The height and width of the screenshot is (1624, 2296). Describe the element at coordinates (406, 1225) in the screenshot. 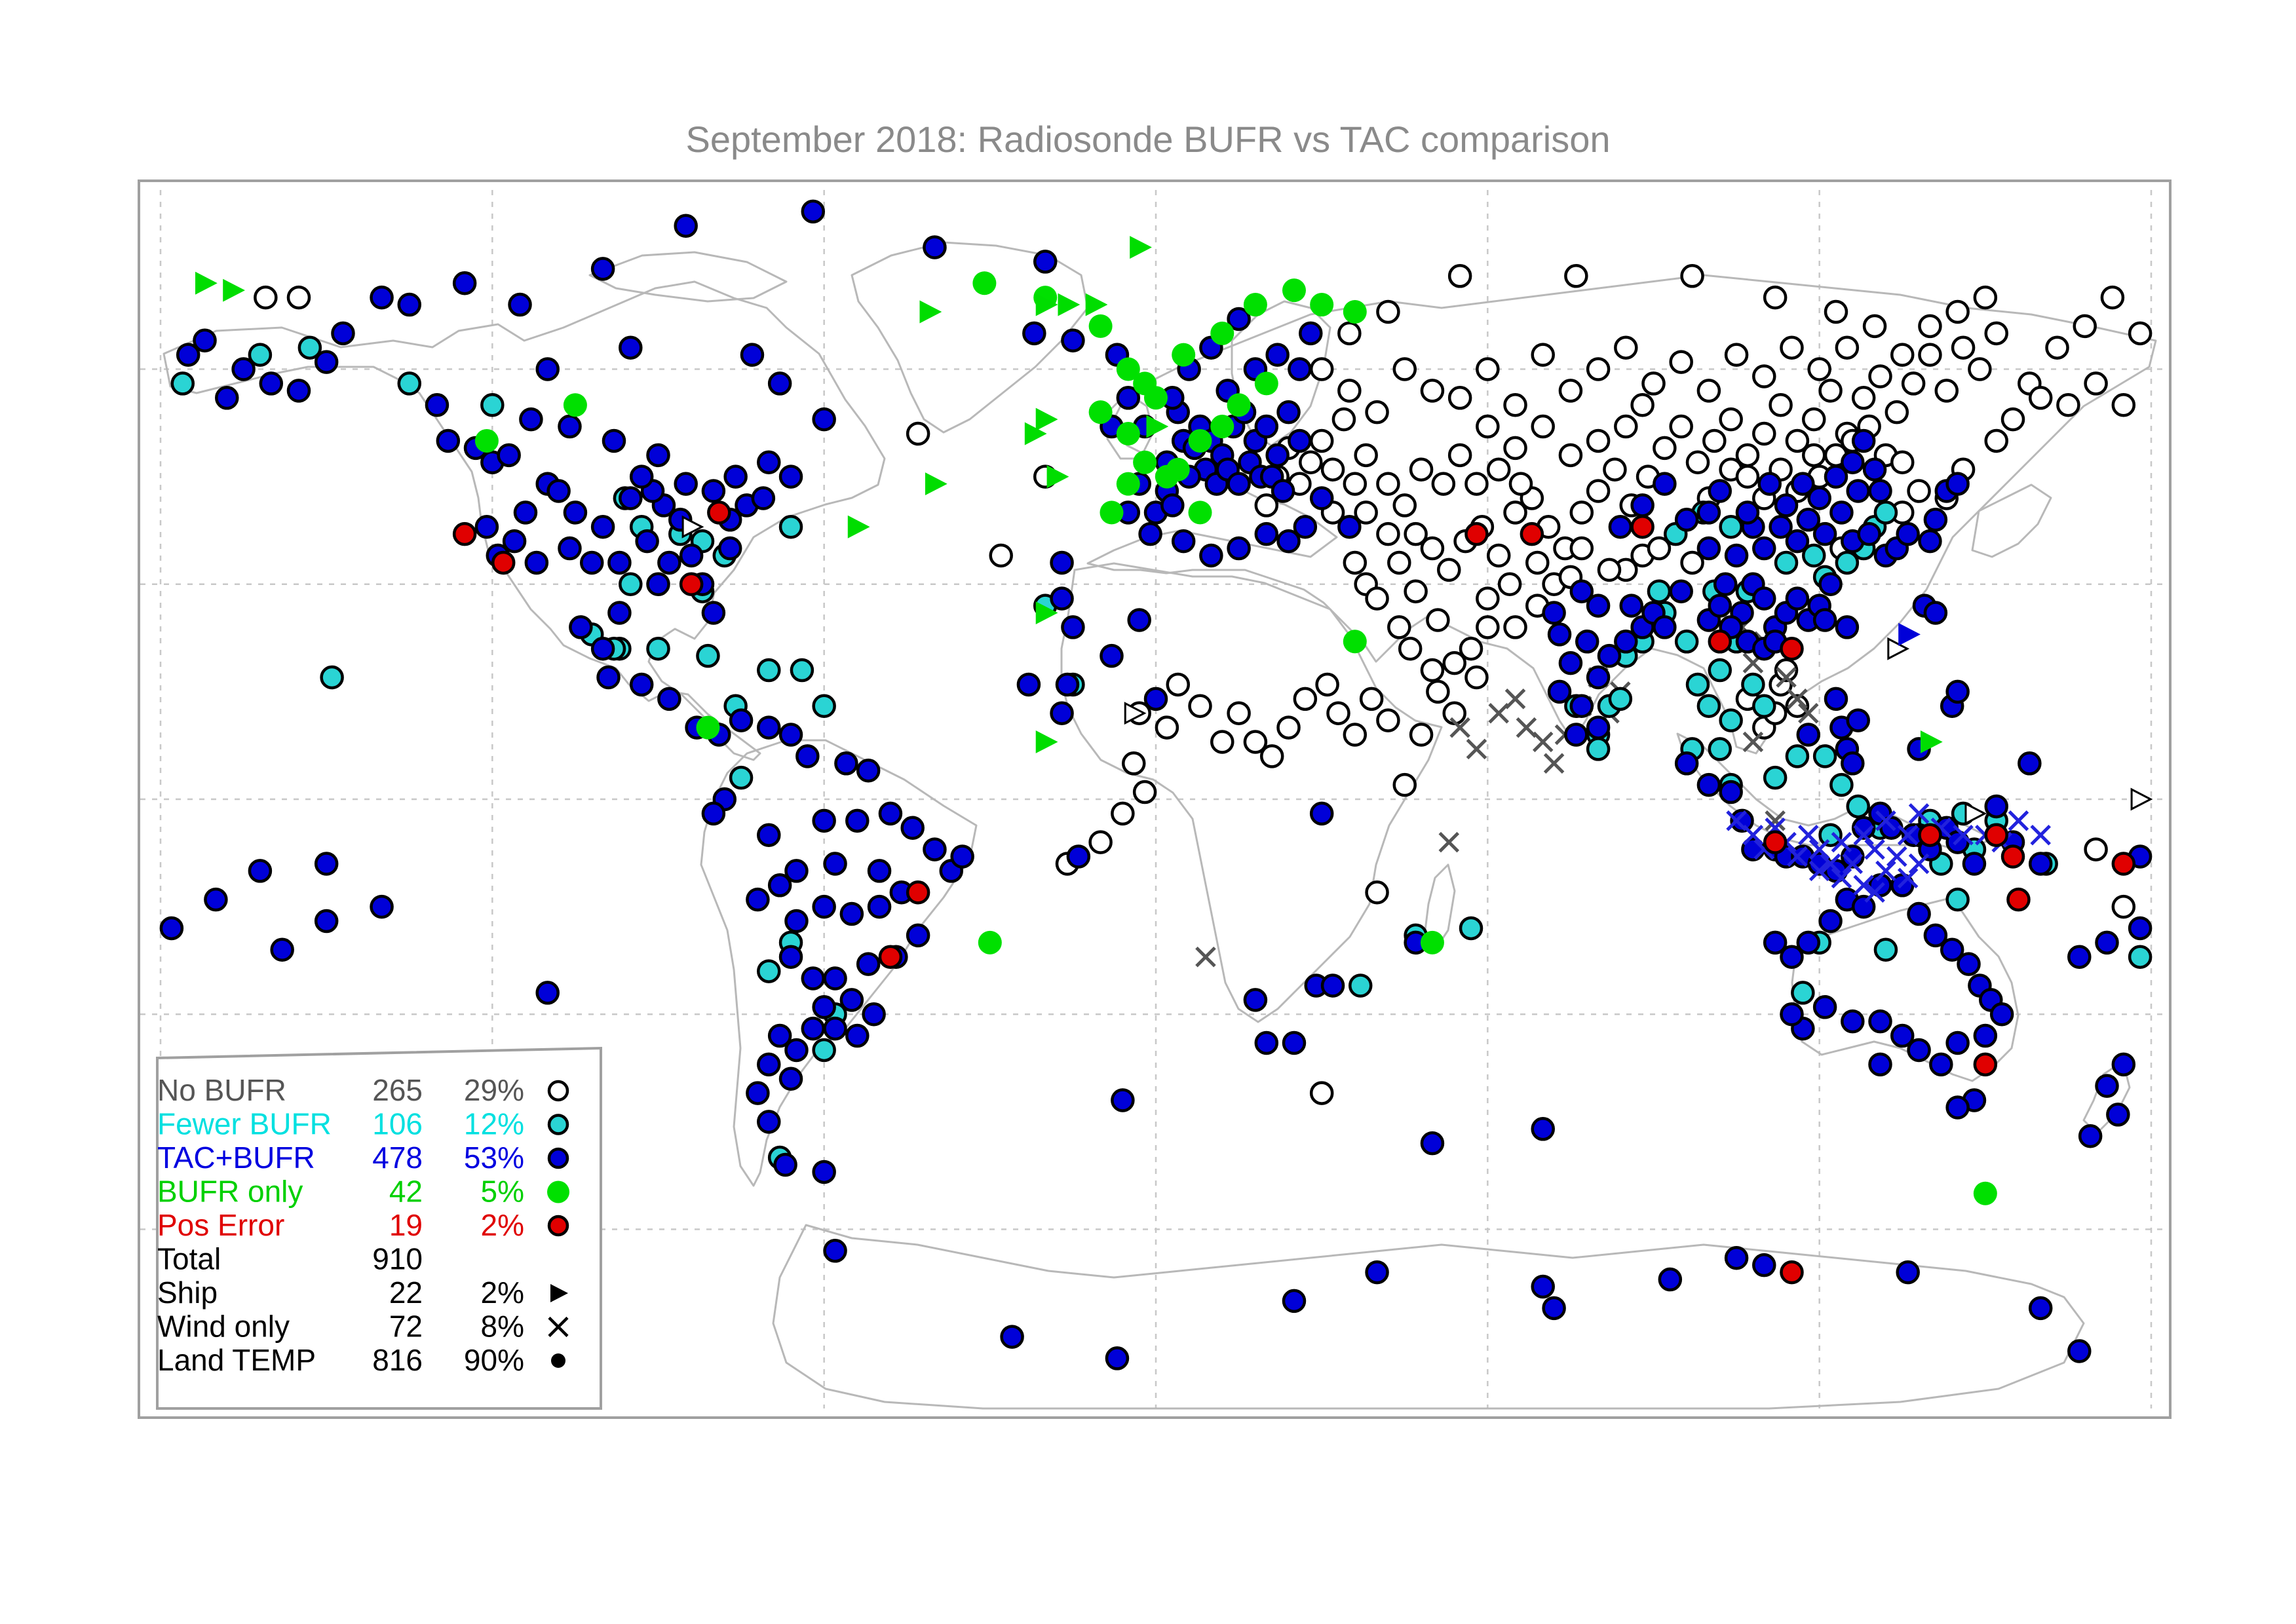

I see `legend-count: 19` at that location.